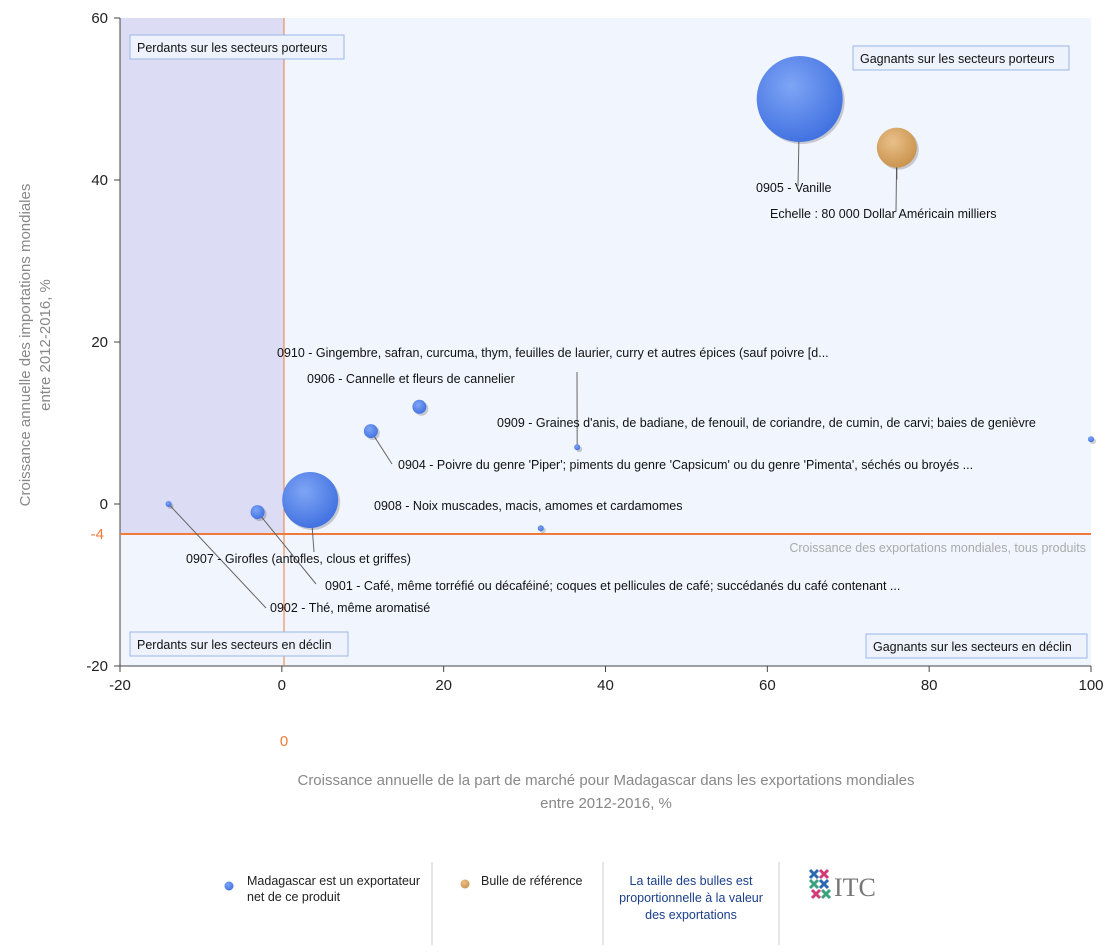  What do you see at coordinates (97, 534) in the screenshot?
I see `y-reference-value-label: -4` at bounding box center [97, 534].